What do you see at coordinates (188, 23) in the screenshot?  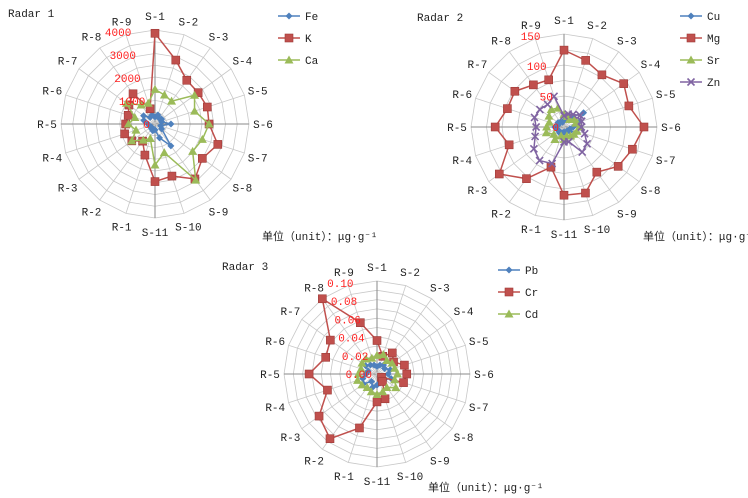 I see `category-label: S-2` at bounding box center [188, 23].